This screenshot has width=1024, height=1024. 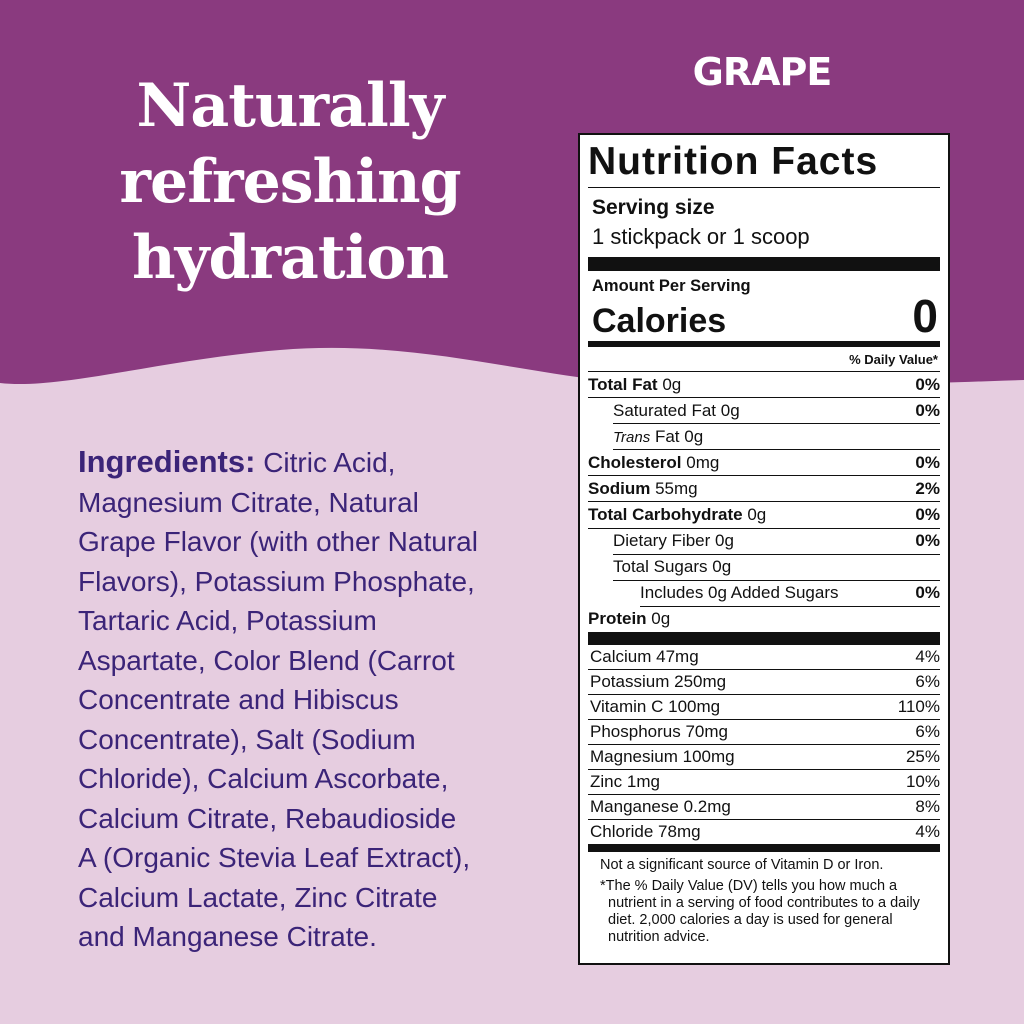 I want to click on nutrient: Saturated Fat 0g, so click(x=676, y=411).